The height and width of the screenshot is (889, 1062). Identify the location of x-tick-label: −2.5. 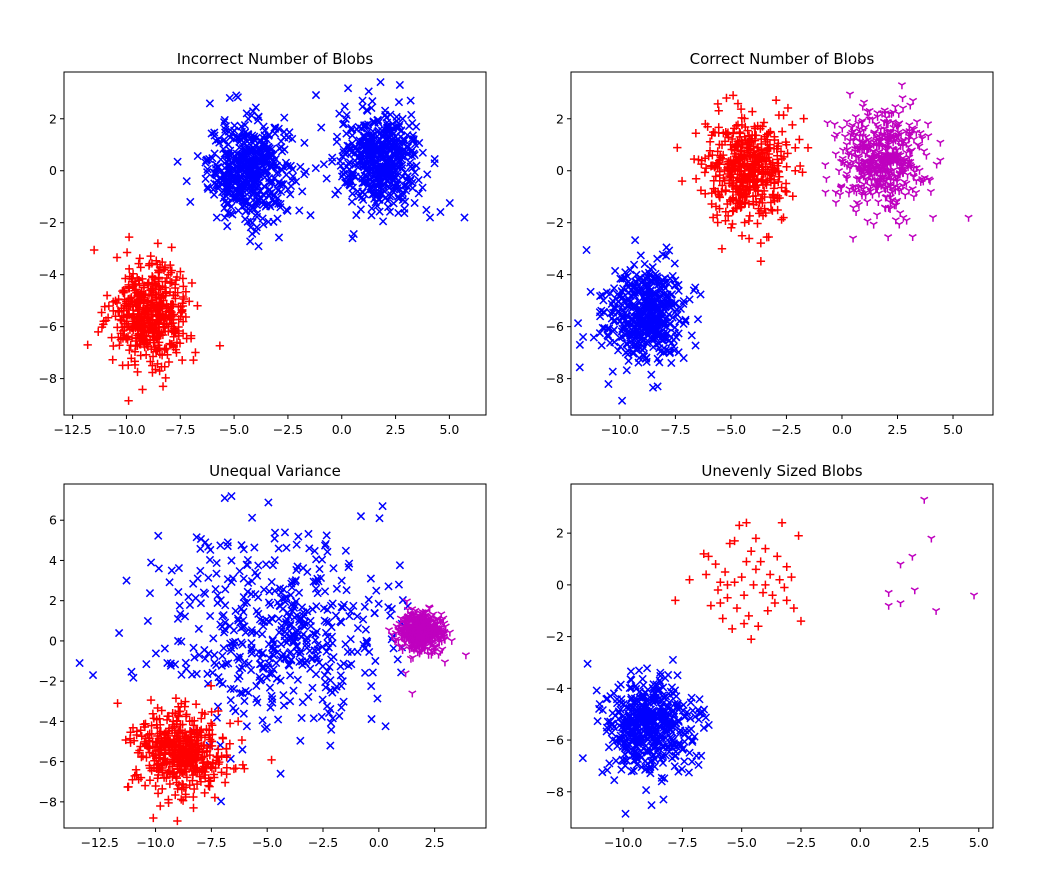
(323, 842).